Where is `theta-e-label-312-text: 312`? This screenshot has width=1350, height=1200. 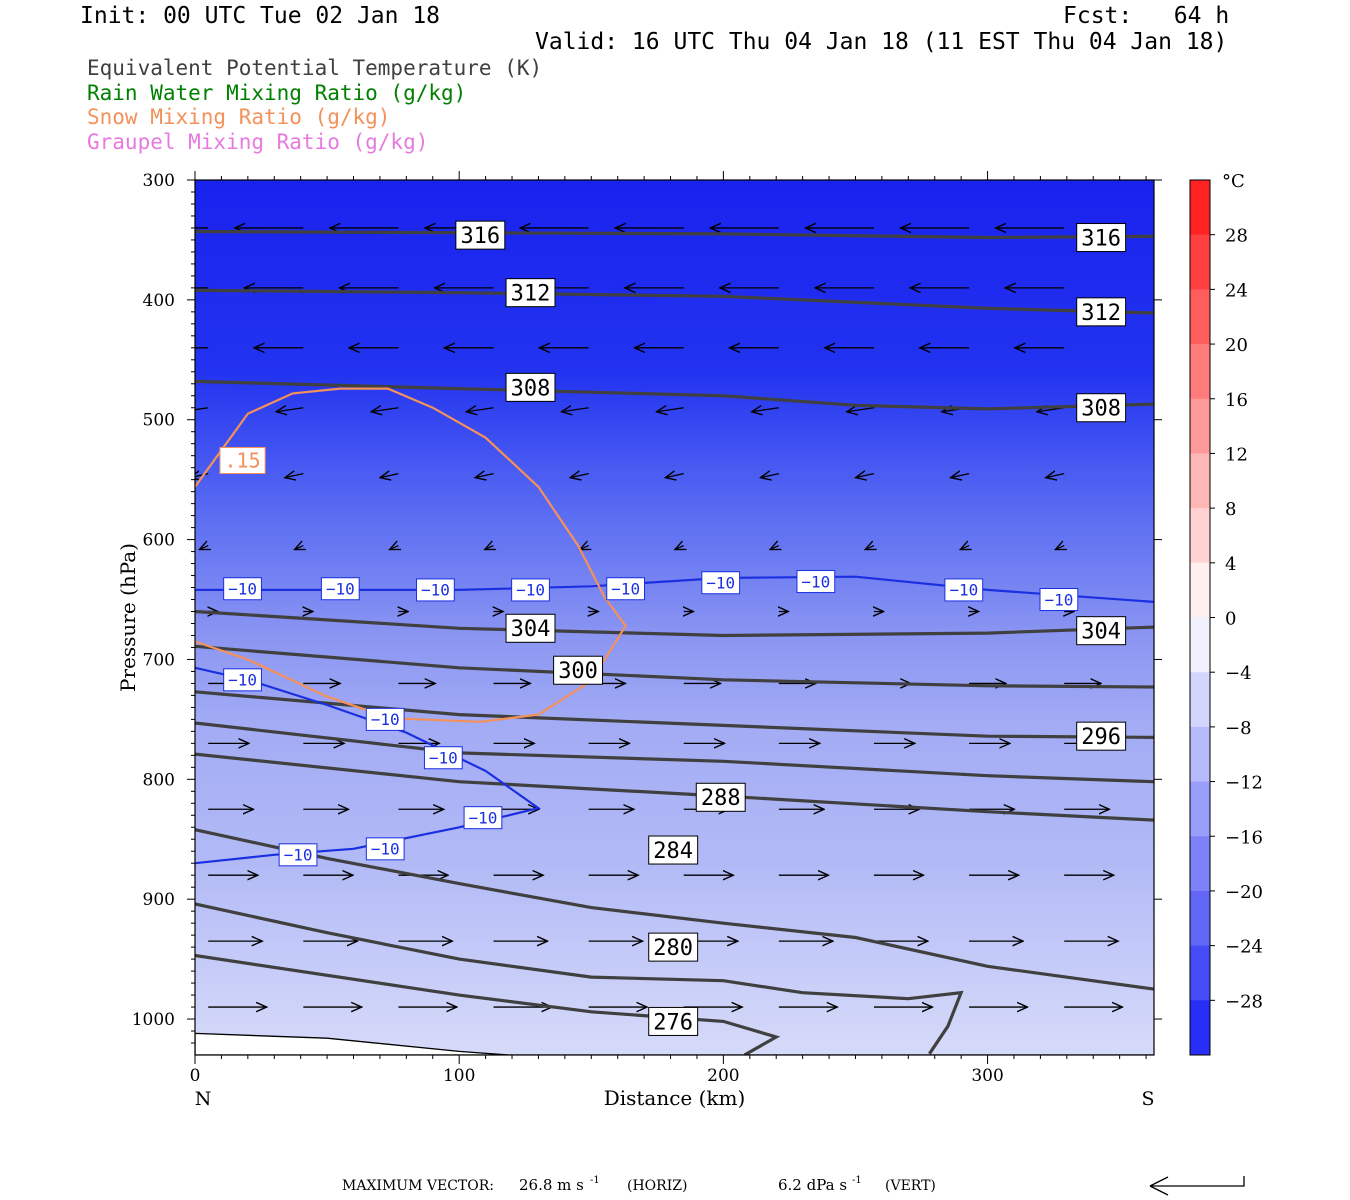
theta-e-label-312-text: 312 is located at coordinates (1101, 313).